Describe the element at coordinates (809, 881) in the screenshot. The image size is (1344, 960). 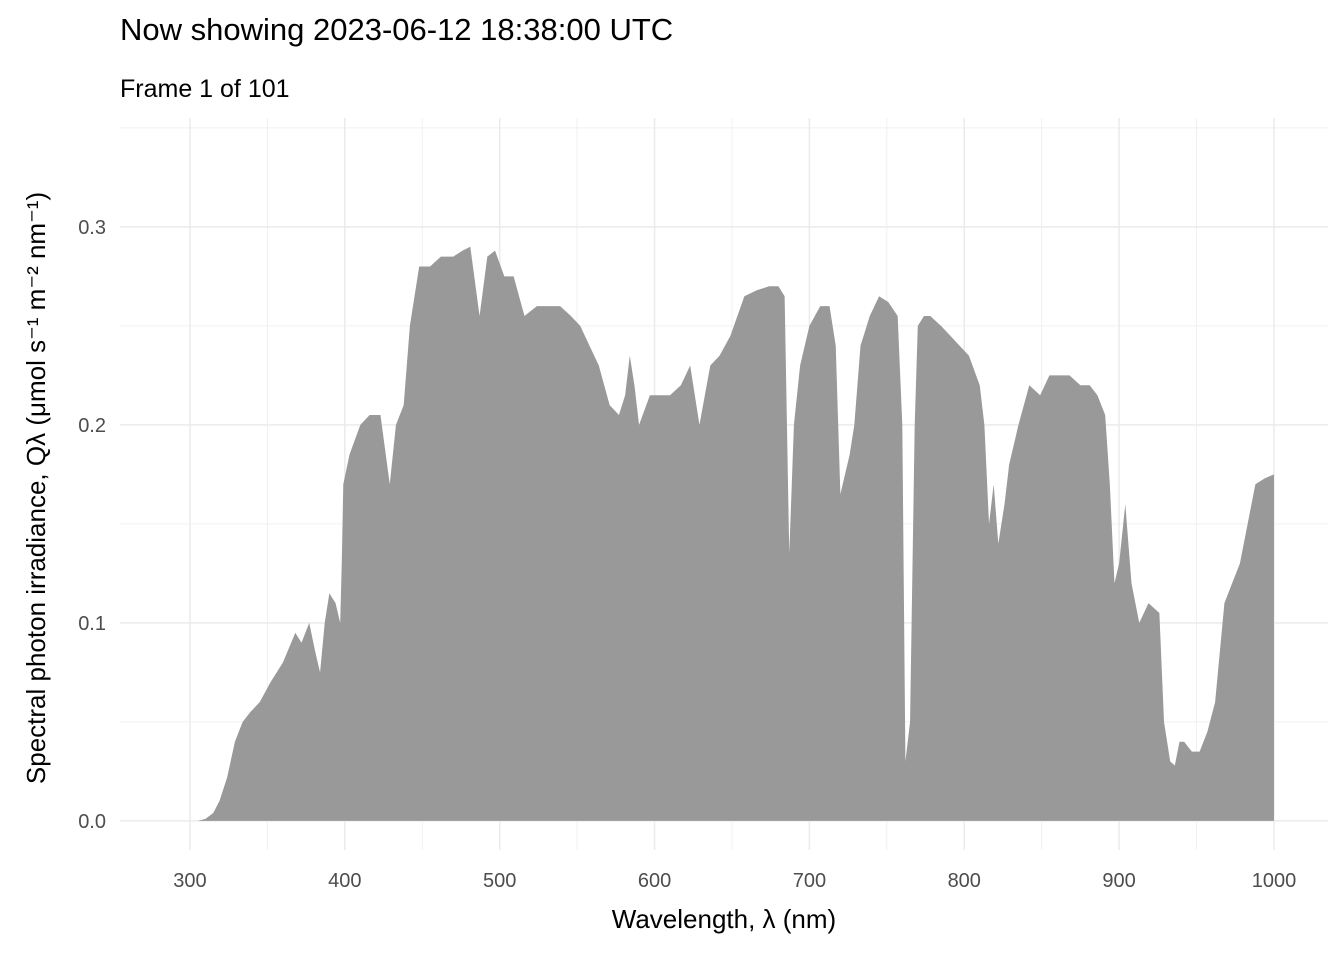
I see `x-tick-label: 700` at that location.